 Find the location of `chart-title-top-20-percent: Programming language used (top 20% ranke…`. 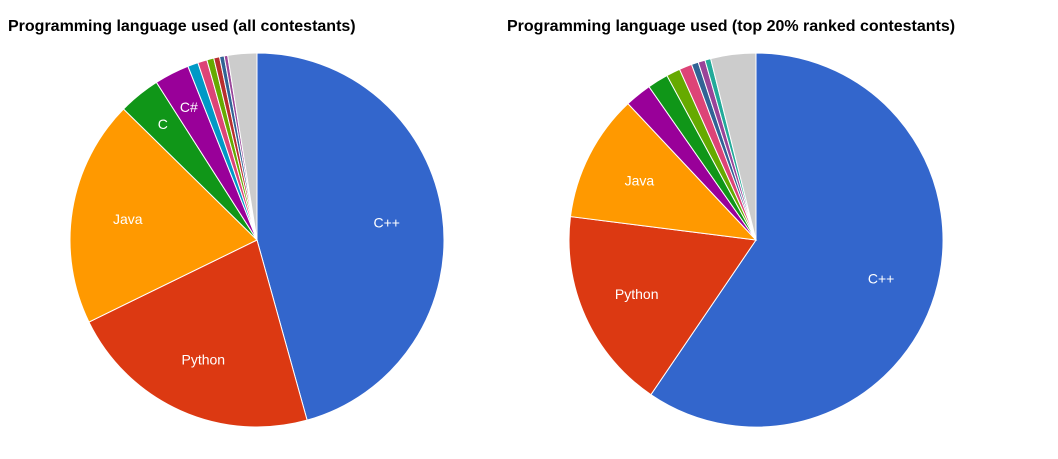

chart-title-top-20-percent: Programming language used (top 20% ranke… is located at coordinates (731, 26).